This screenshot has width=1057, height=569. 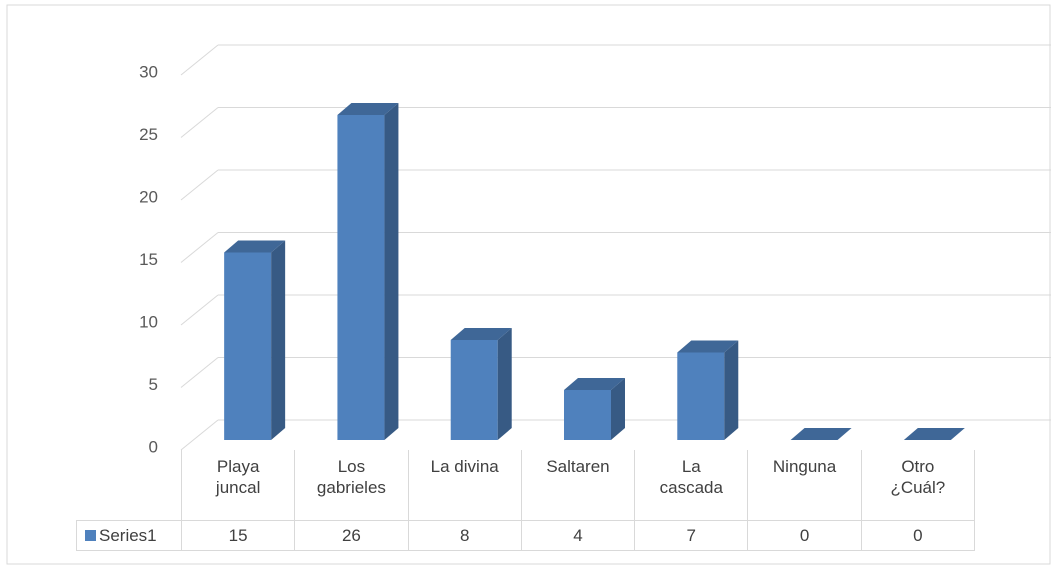 I want to click on y-tick-label: 20, so click(x=148, y=196).